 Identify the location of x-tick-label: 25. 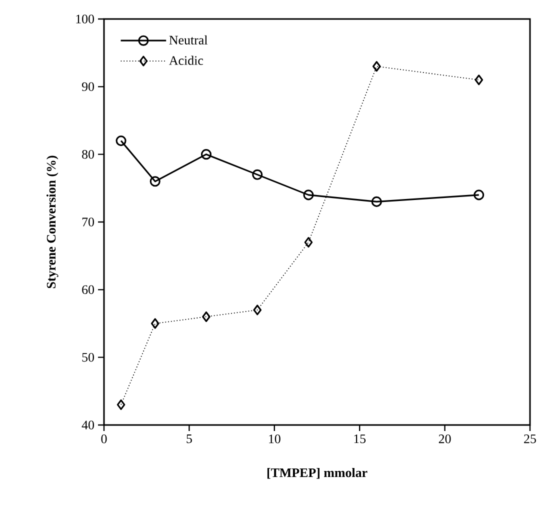
(530, 439).